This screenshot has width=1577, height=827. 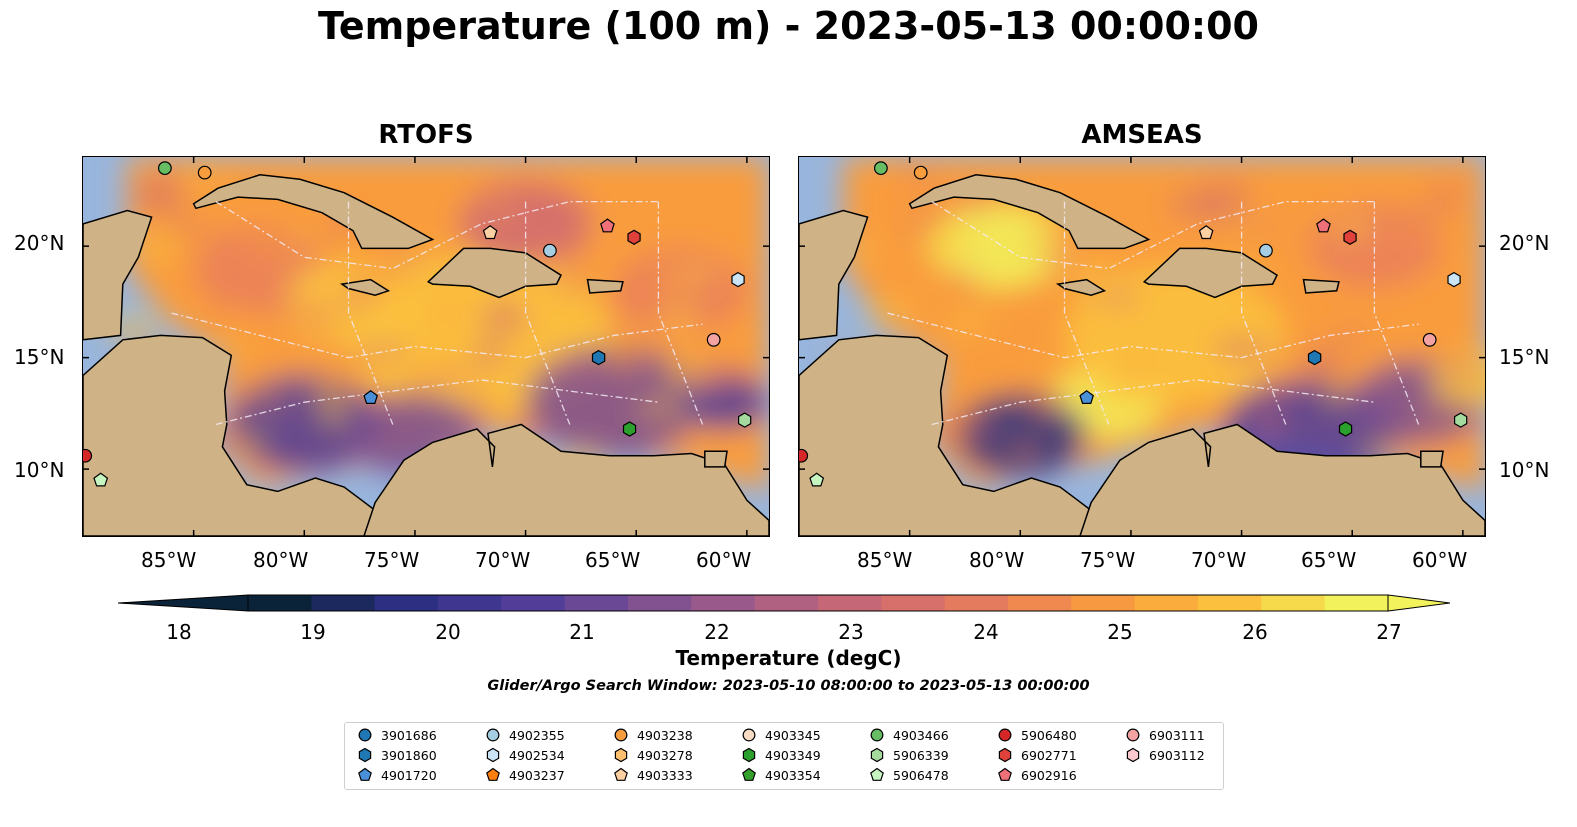 I want to click on colorbar-tick: 21, so click(x=582, y=632).